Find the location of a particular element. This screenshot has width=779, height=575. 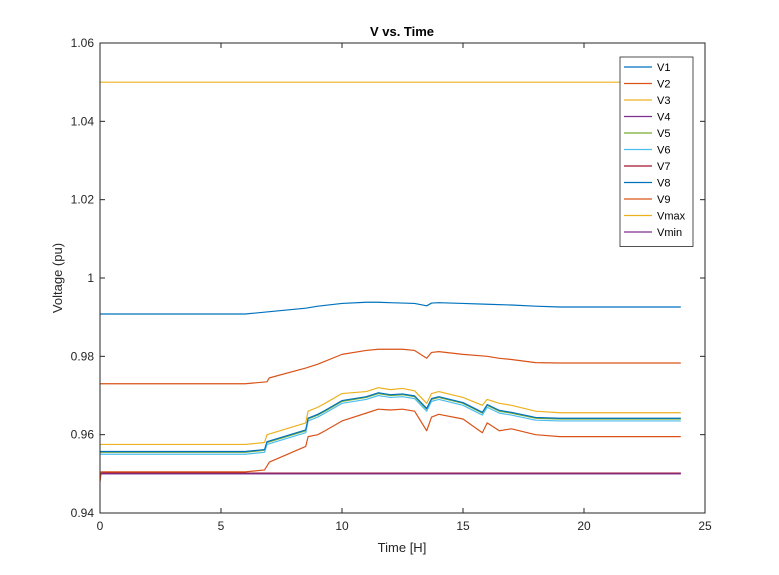

y-tick-label: 0.94 is located at coordinates (83, 513).